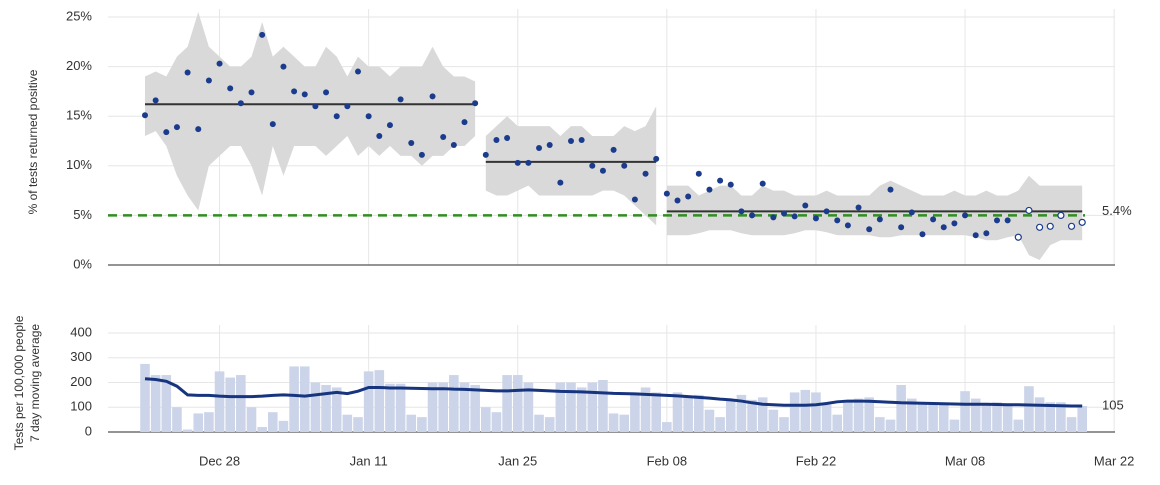 This screenshot has height=485, width=1160. What do you see at coordinates (613, 392) in the screenshot?
I see `moving-average-line` at bounding box center [613, 392].